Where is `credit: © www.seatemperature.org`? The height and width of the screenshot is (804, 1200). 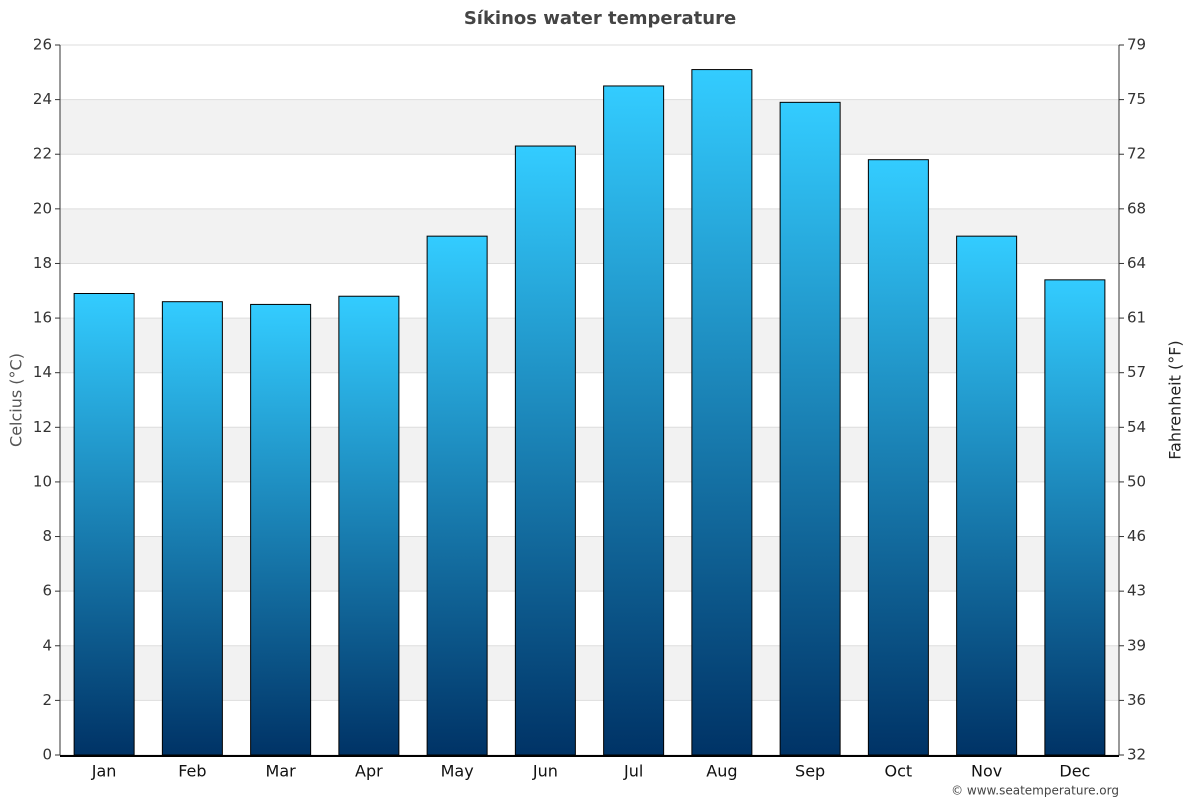
credit: © www.seatemperature.org is located at coordinates (1035, 791).